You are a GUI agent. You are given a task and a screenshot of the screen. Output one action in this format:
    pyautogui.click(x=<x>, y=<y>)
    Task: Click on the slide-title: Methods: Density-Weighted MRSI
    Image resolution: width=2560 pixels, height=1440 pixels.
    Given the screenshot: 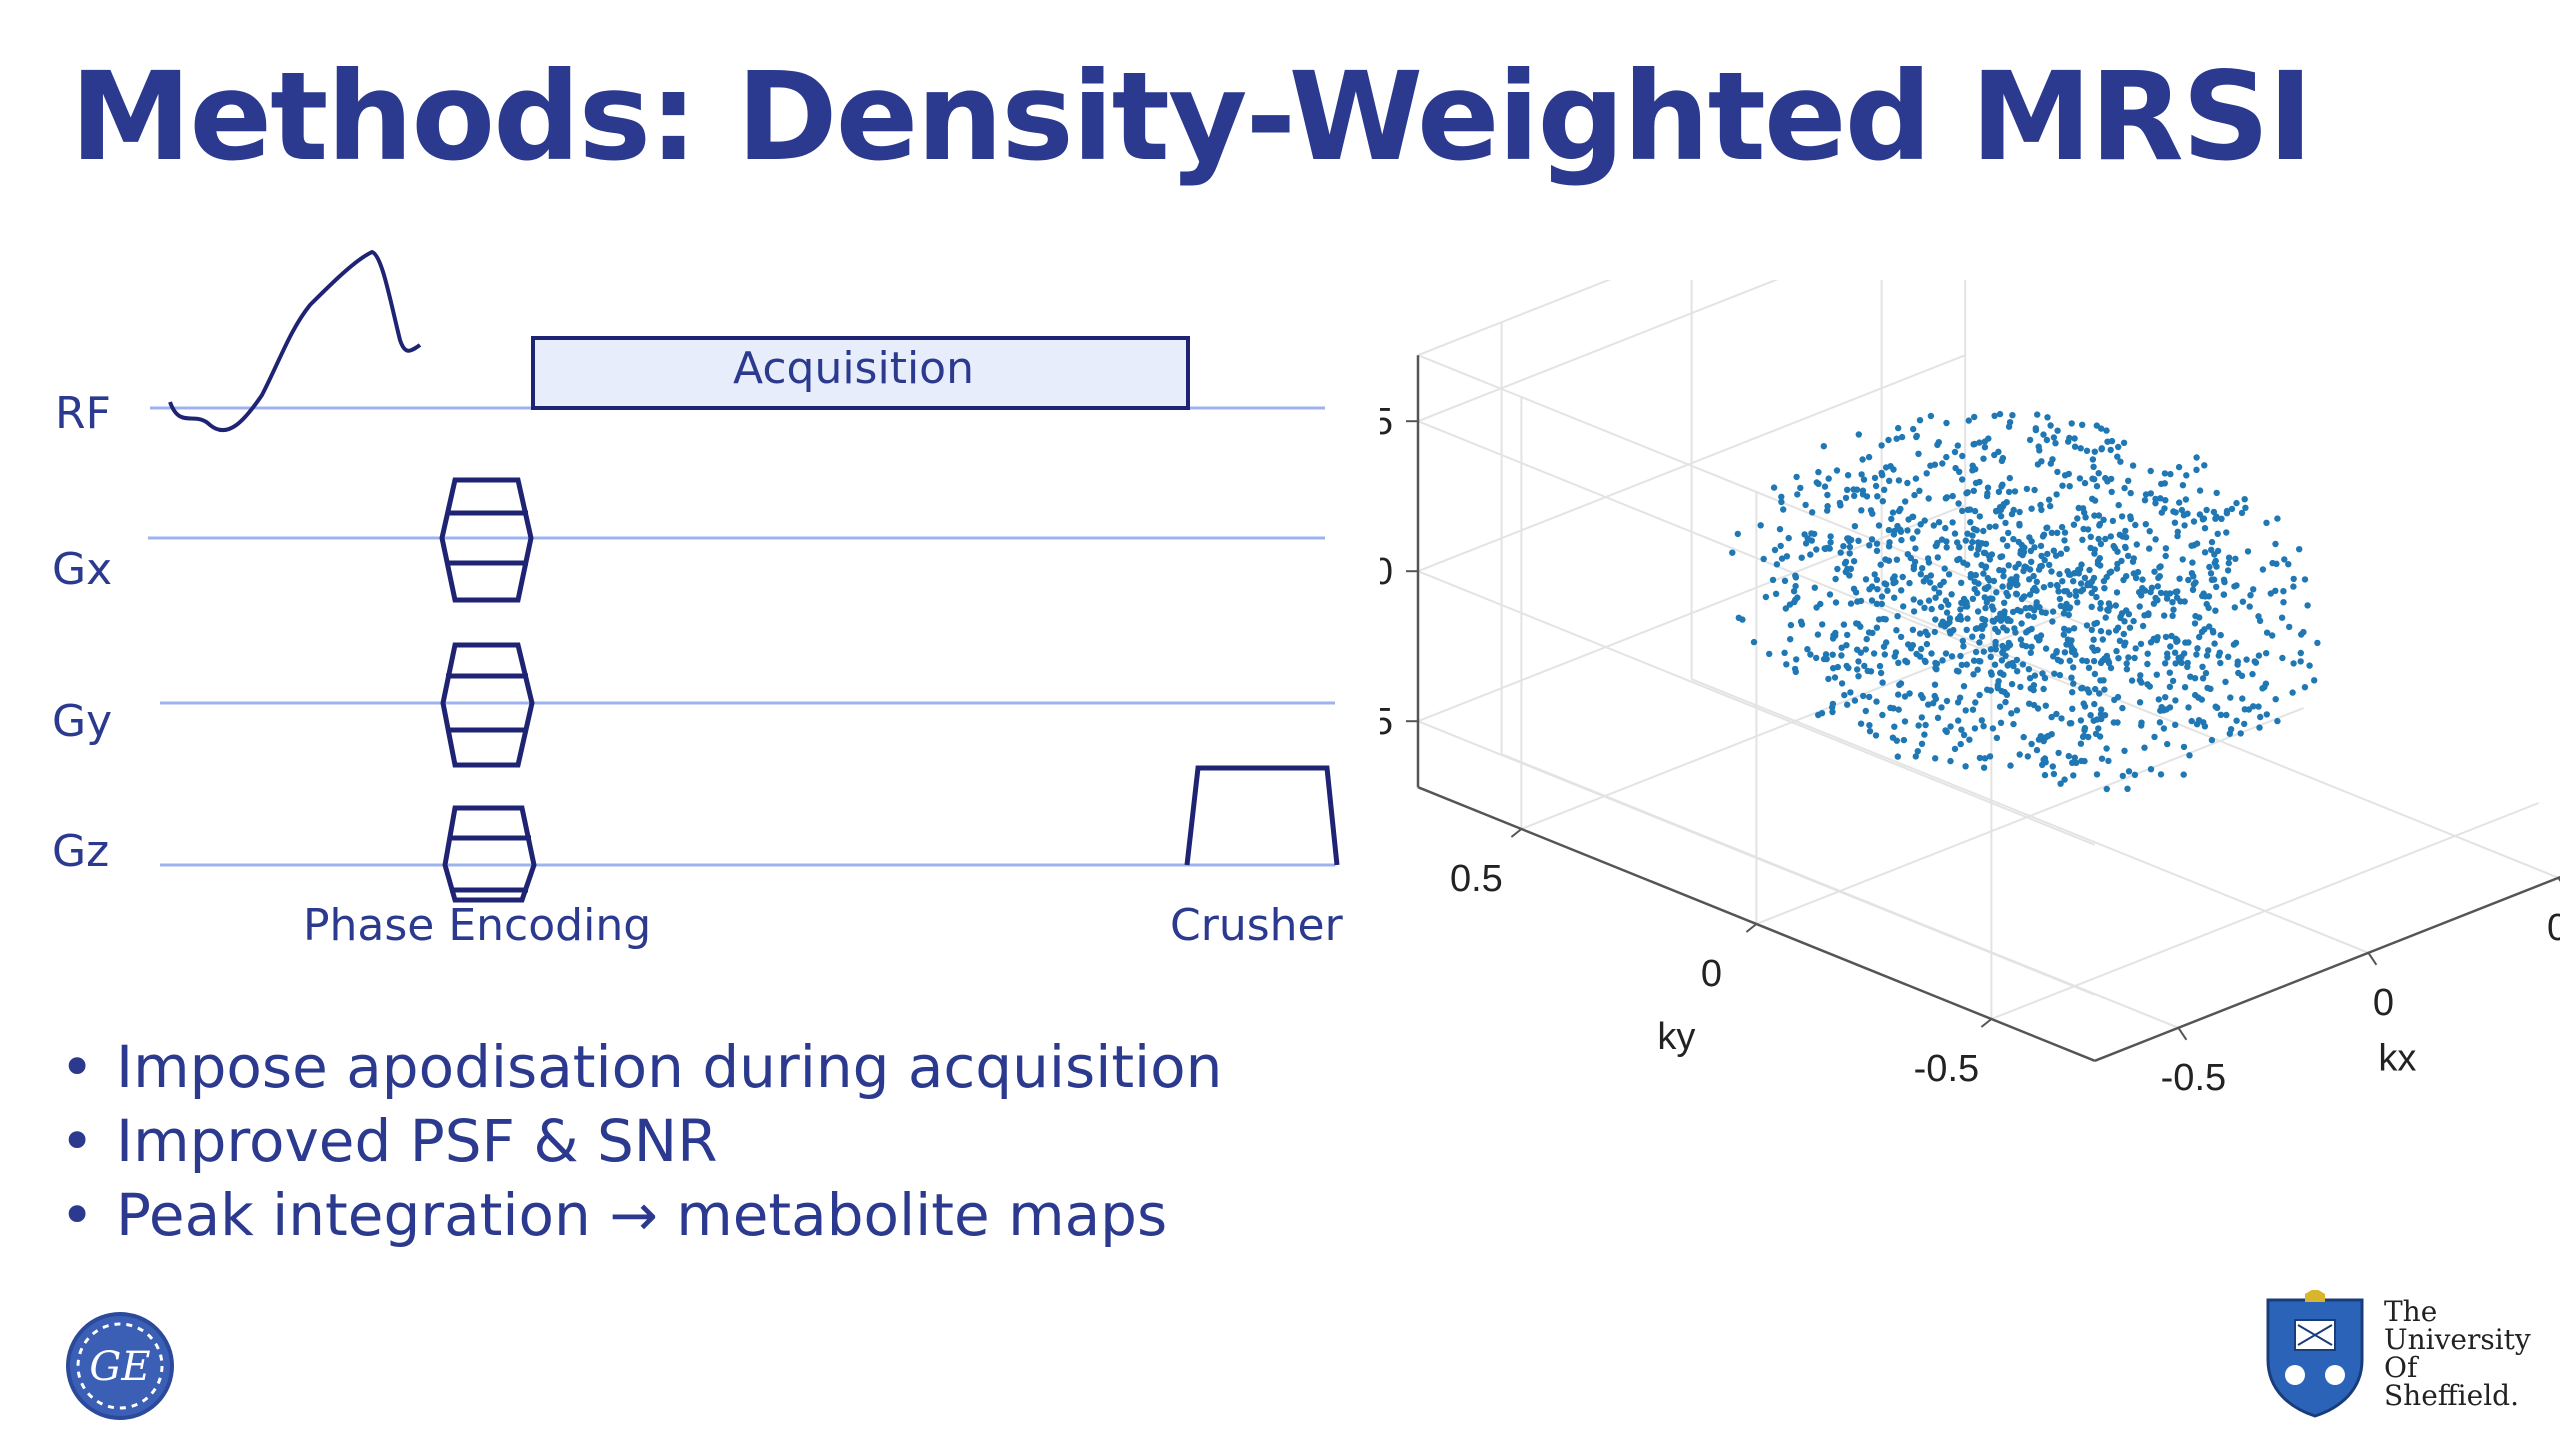 What is the action you would take?
    pyautogui.click(x=1191, y=117)
    